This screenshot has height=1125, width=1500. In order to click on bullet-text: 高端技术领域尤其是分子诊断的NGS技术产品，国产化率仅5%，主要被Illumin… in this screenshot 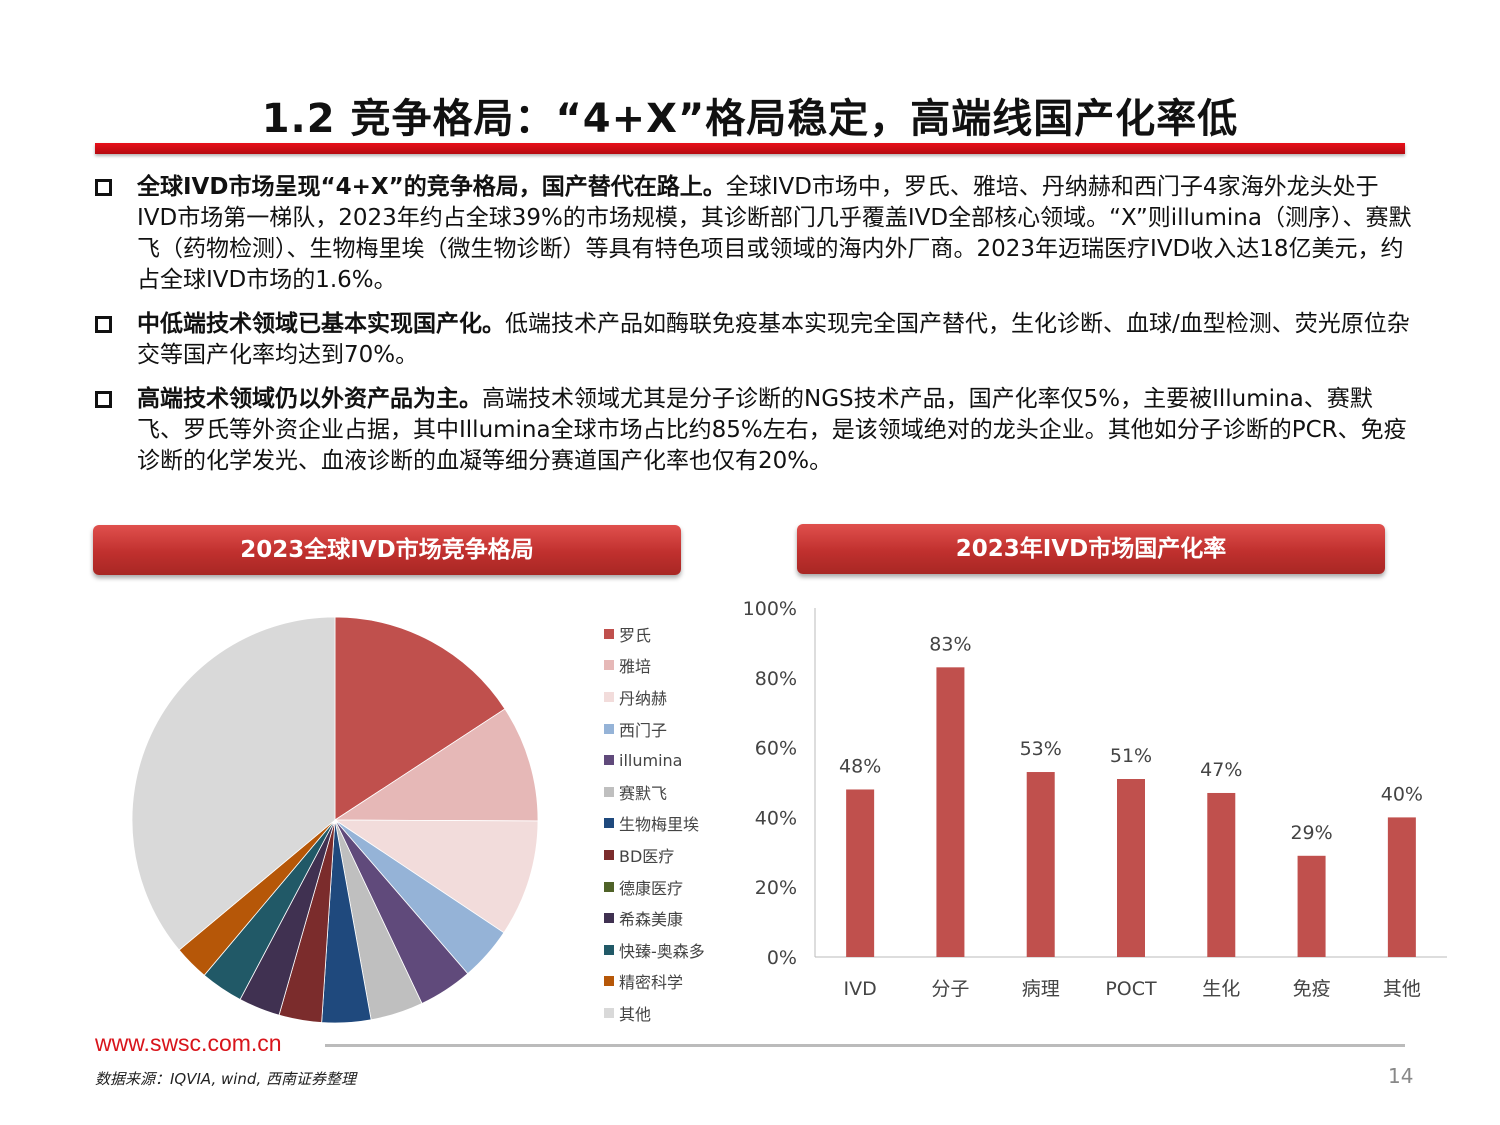, I will do `click(772, 430)`.